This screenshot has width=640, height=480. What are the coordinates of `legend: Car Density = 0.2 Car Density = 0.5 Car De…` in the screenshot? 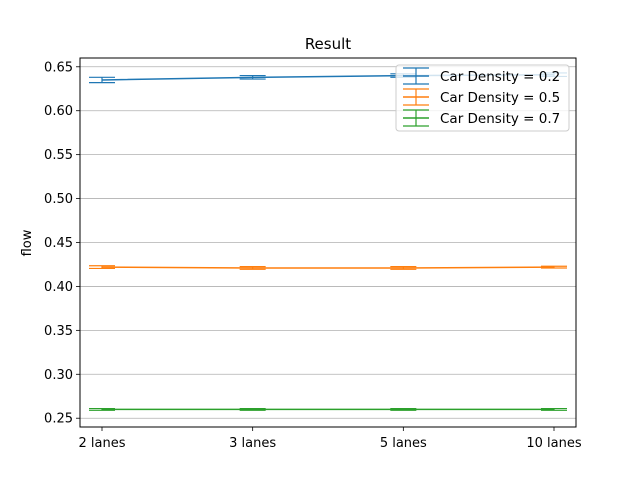 It's located at (482, 98).